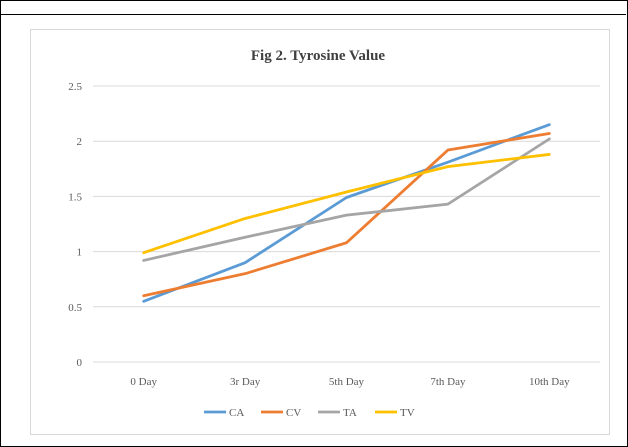 Image resolution: width=628 pixels, height=447 pixels. Describe the element at coordinates (236, 413) in the screenshot. I see `legend-label-ca: CA` at that location.